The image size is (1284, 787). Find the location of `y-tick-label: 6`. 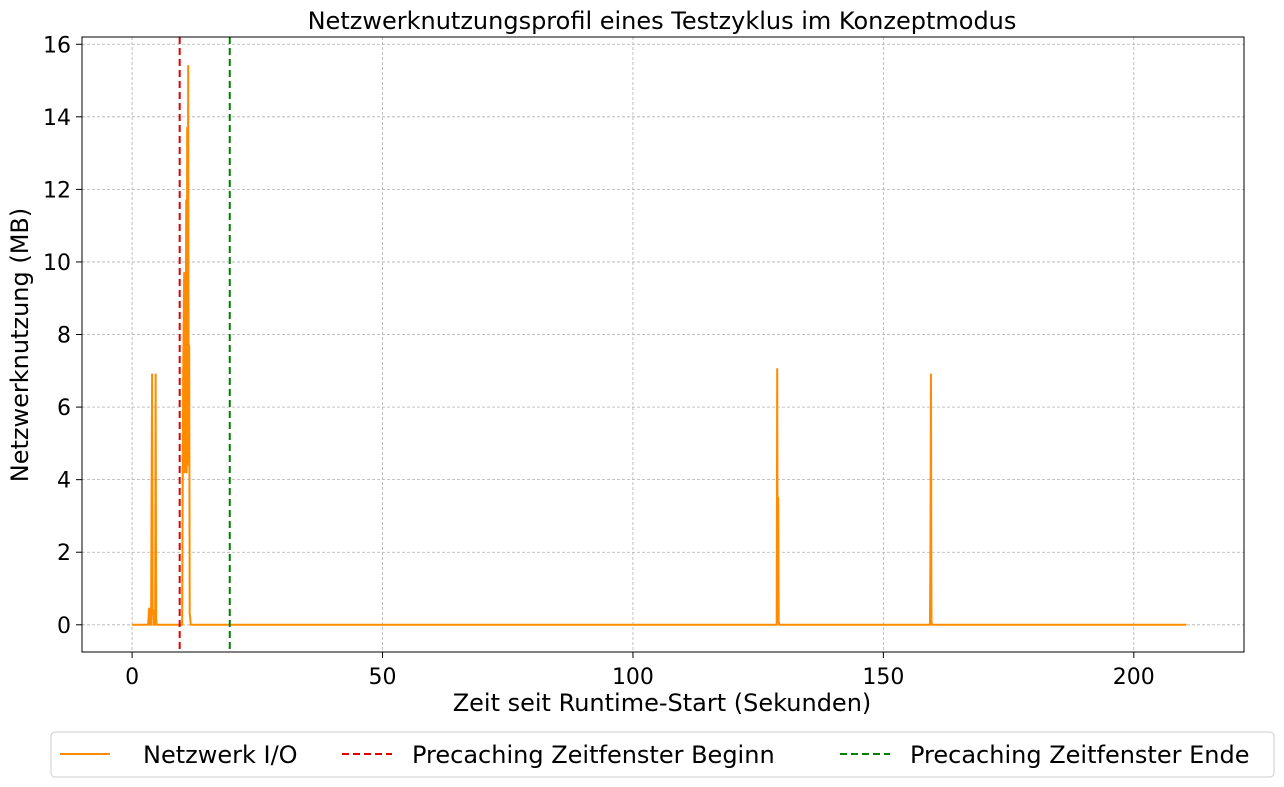

y-tick-label: 6 is located at coordinates (64, 408).